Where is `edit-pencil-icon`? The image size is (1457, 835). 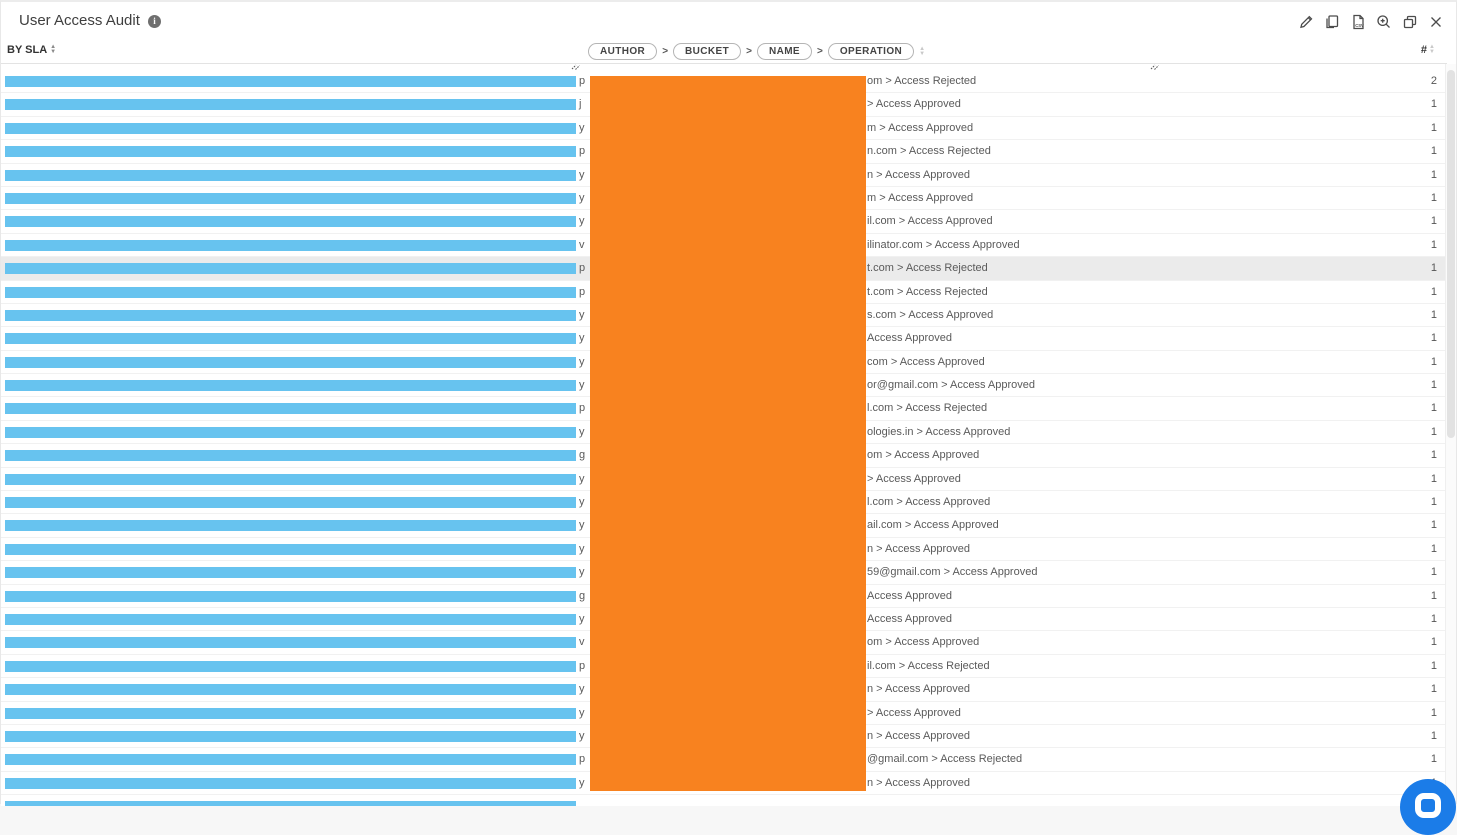 edit-pencil-icon is located at coordinates (1305, 21).